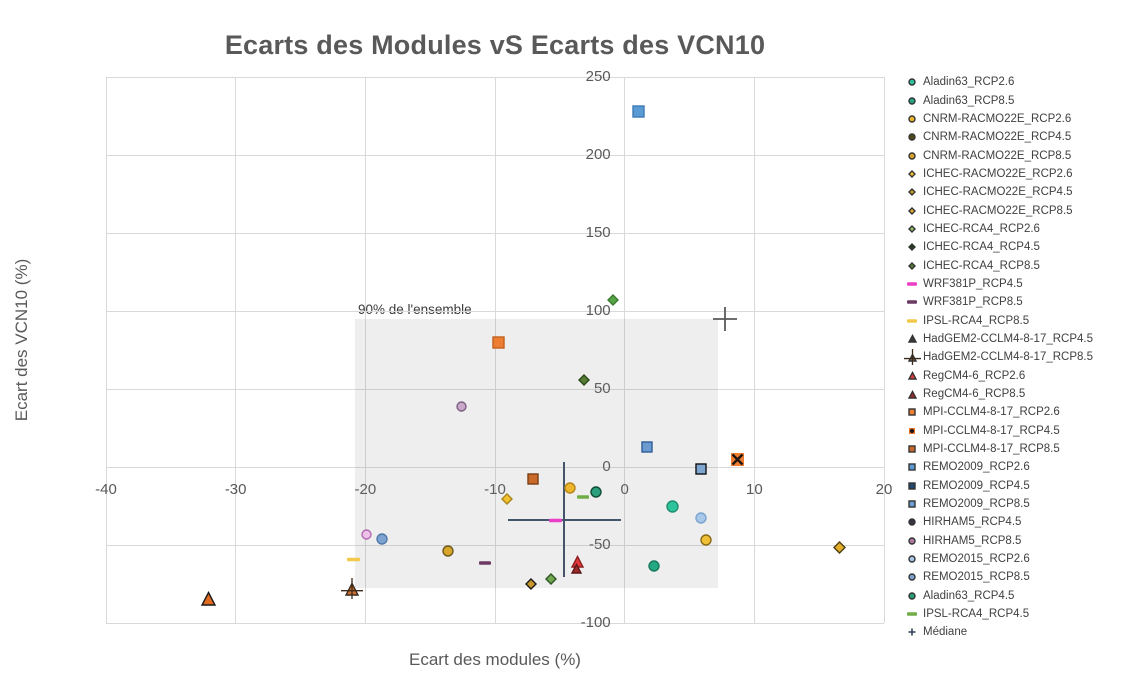  What do you see at coordinates (1017, 412) in the screenshot?
I see `legend-item-mpi-cclm4-8-17-rcp2-6: MPI-CCLM4-8-17_RCP2.6` at bounding box center [1017, 412].